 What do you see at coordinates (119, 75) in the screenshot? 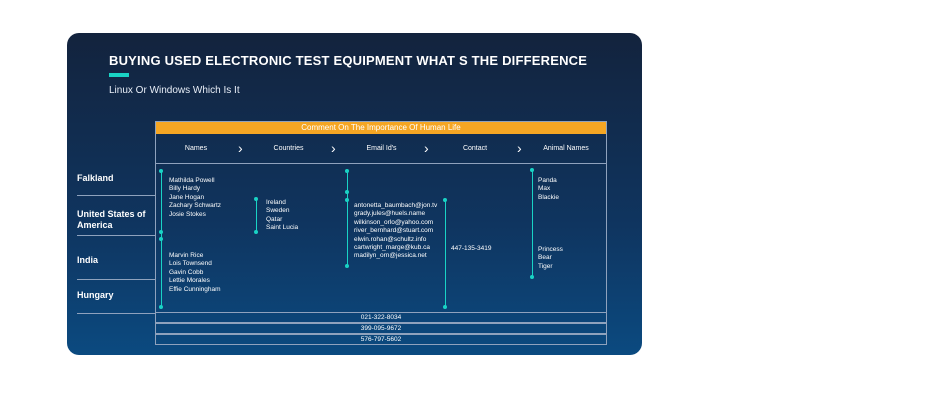
I see `title-accent-bar` at bounding box center [119, 75].